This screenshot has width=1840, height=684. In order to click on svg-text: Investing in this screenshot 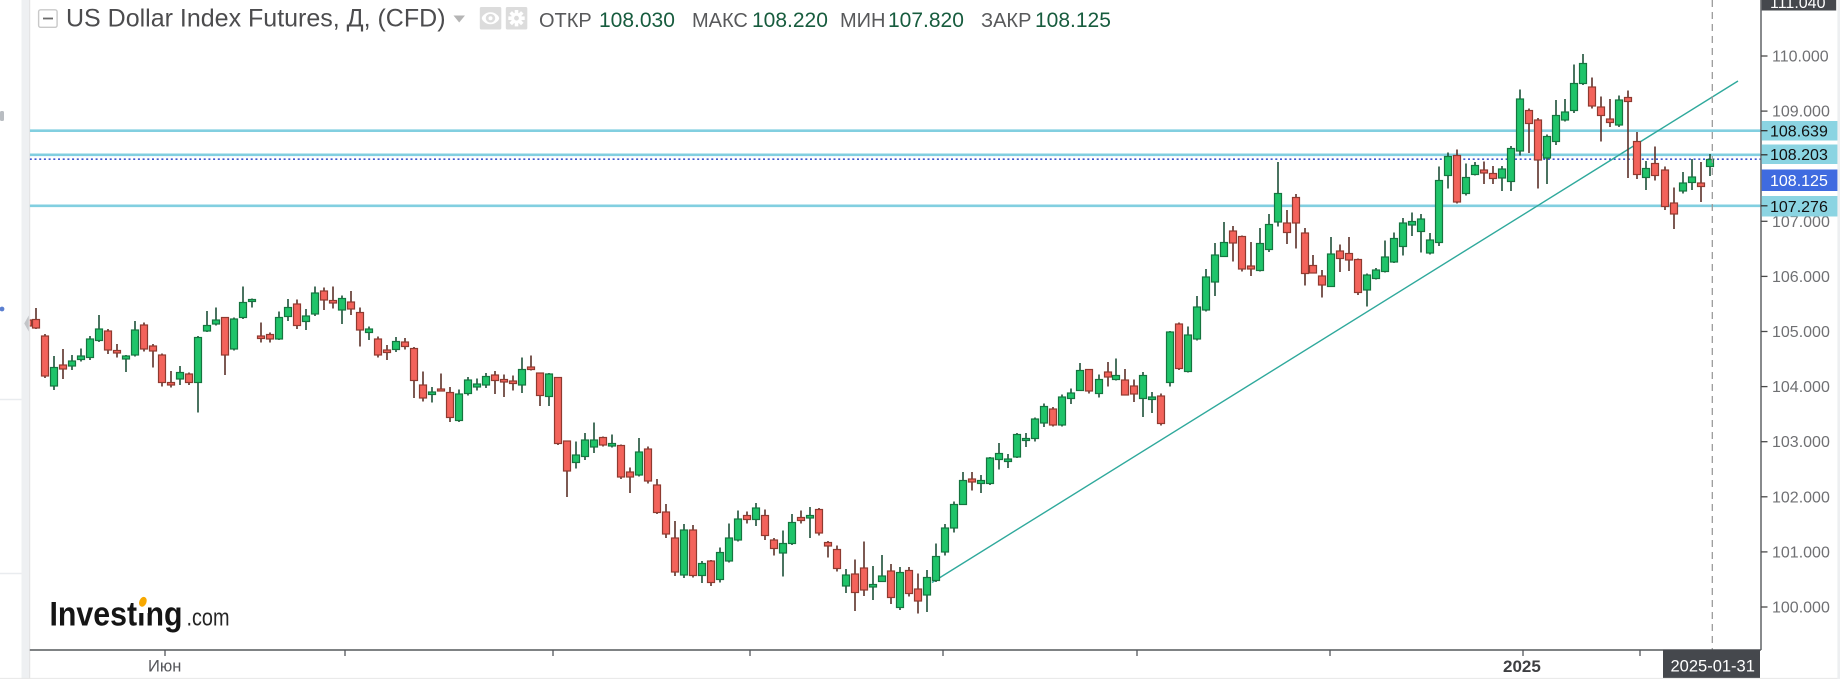, I will do `click(116, 615)`.